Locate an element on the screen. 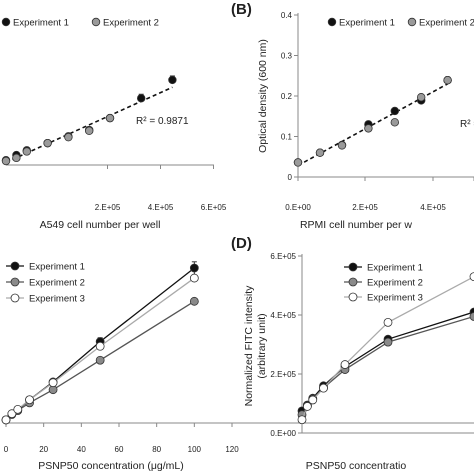  trend-line is located at coordinates (89, 125).